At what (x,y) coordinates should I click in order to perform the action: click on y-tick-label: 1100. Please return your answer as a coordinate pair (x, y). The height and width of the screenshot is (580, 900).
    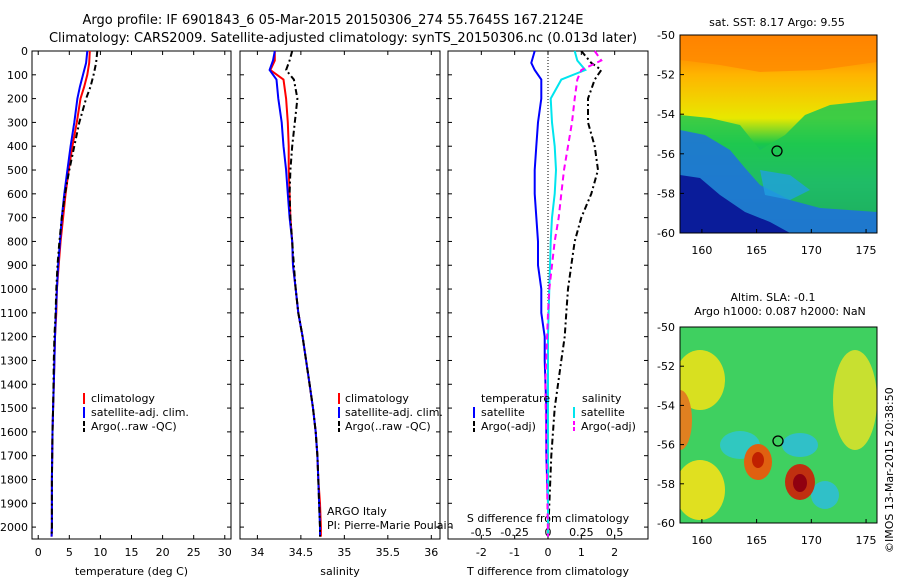
    Looking at the image, I should click on (14, 313).